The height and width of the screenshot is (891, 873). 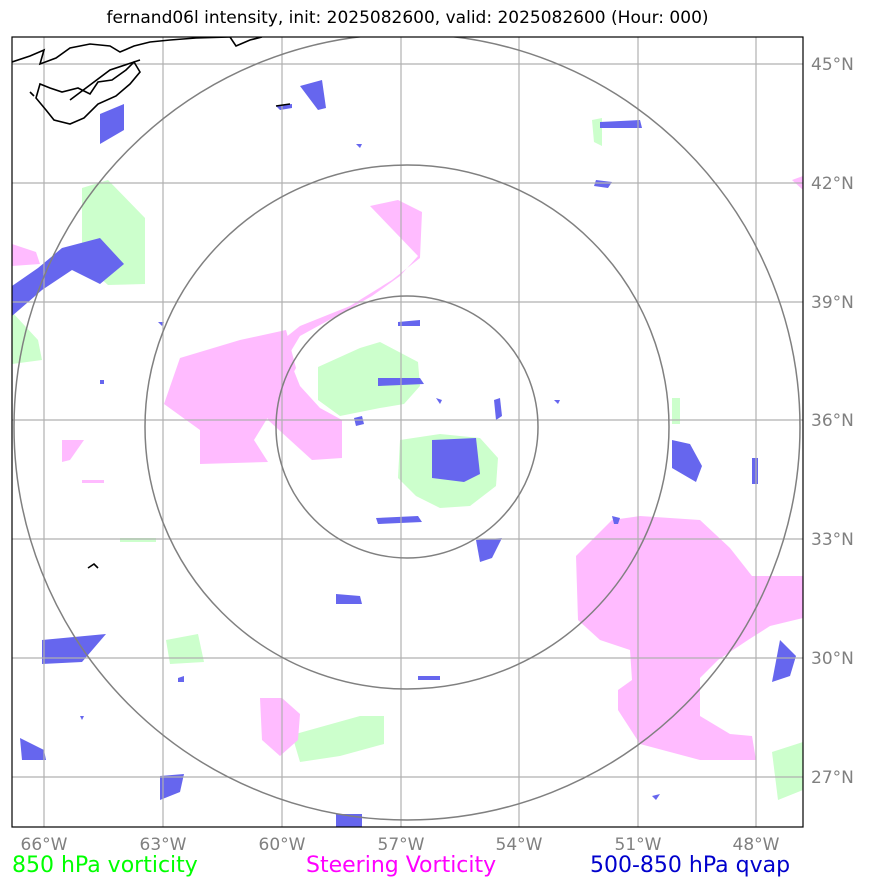 What do you see at coordinates (832, 65) in the screenshot?
I see `y-tick-label: 45°N` at bounding box center [832, 65].